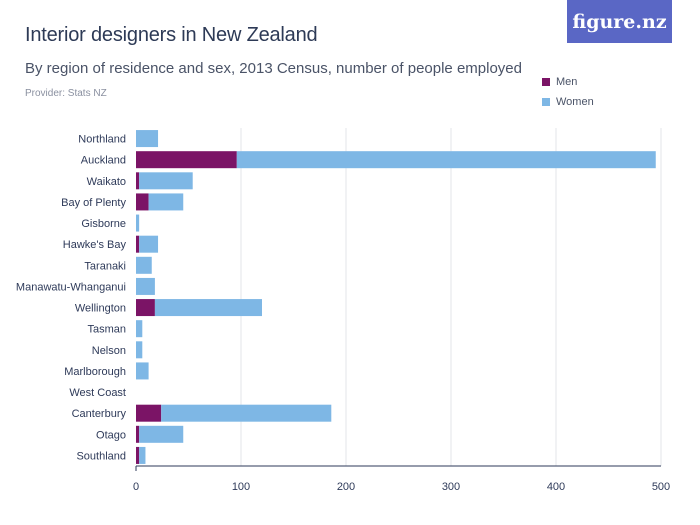 This screenshot has height=525, width=700. Describe the element at coordinates (103, 161) in the screenshot. I see `category-label: Auckland` at that location.